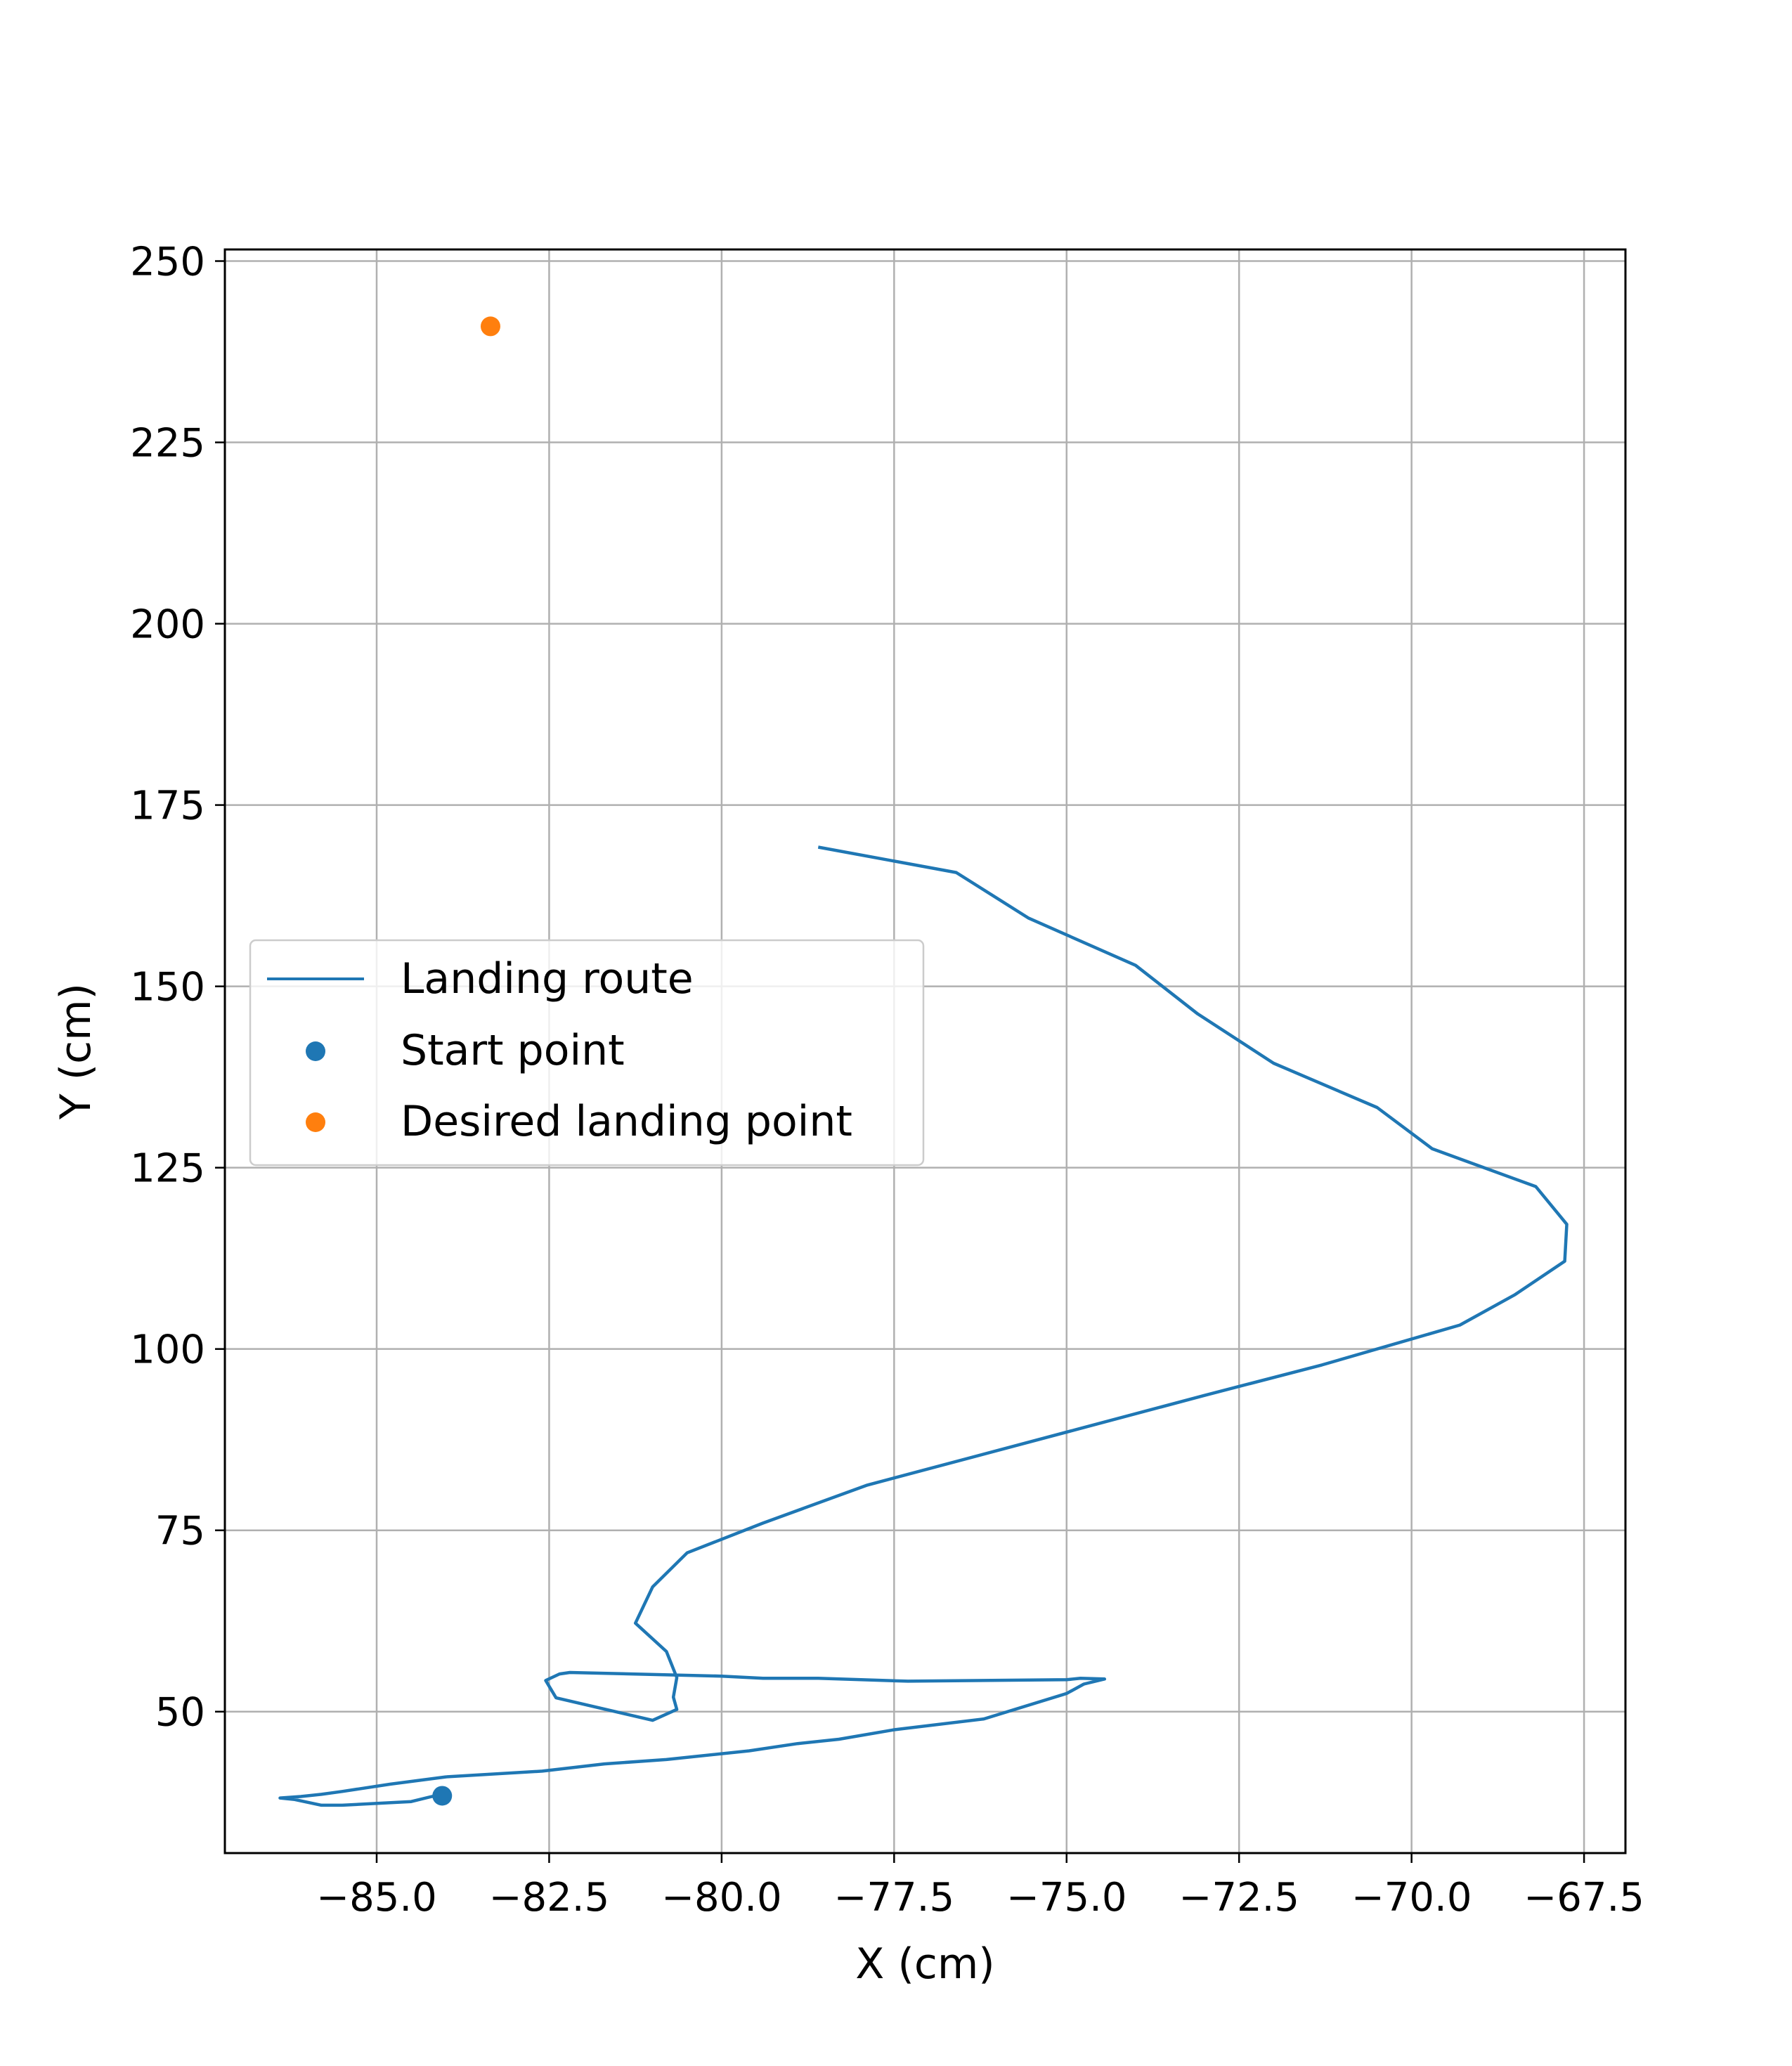 This screenshot has height=2066, width=1792. I want to click on y-axis-label: Y (cm), so click(75, 1051).